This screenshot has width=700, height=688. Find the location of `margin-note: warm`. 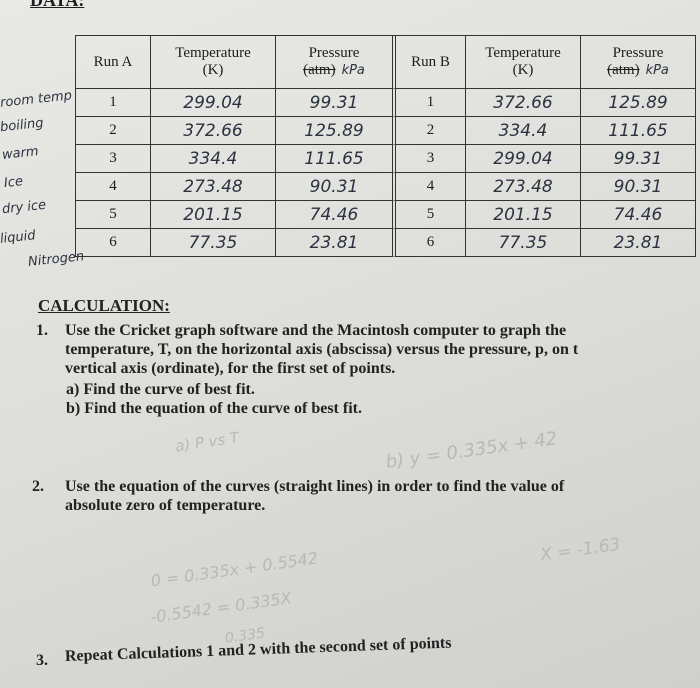

margin-note: warm is located at coordinates (20, 153).